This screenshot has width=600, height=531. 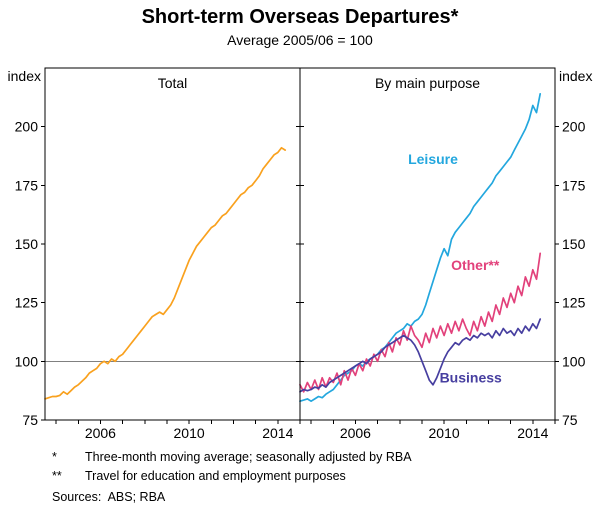 What do you see at coordinates (173, 83) in the screenshot?
I see `panel-title-0: Total` at bounding box center [173, 83].